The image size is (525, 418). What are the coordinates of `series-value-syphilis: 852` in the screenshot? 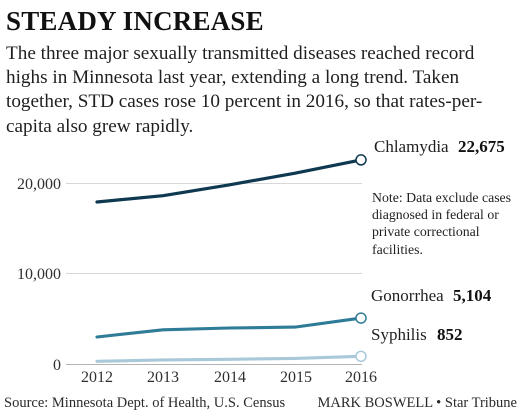 It's located at (450, 334).